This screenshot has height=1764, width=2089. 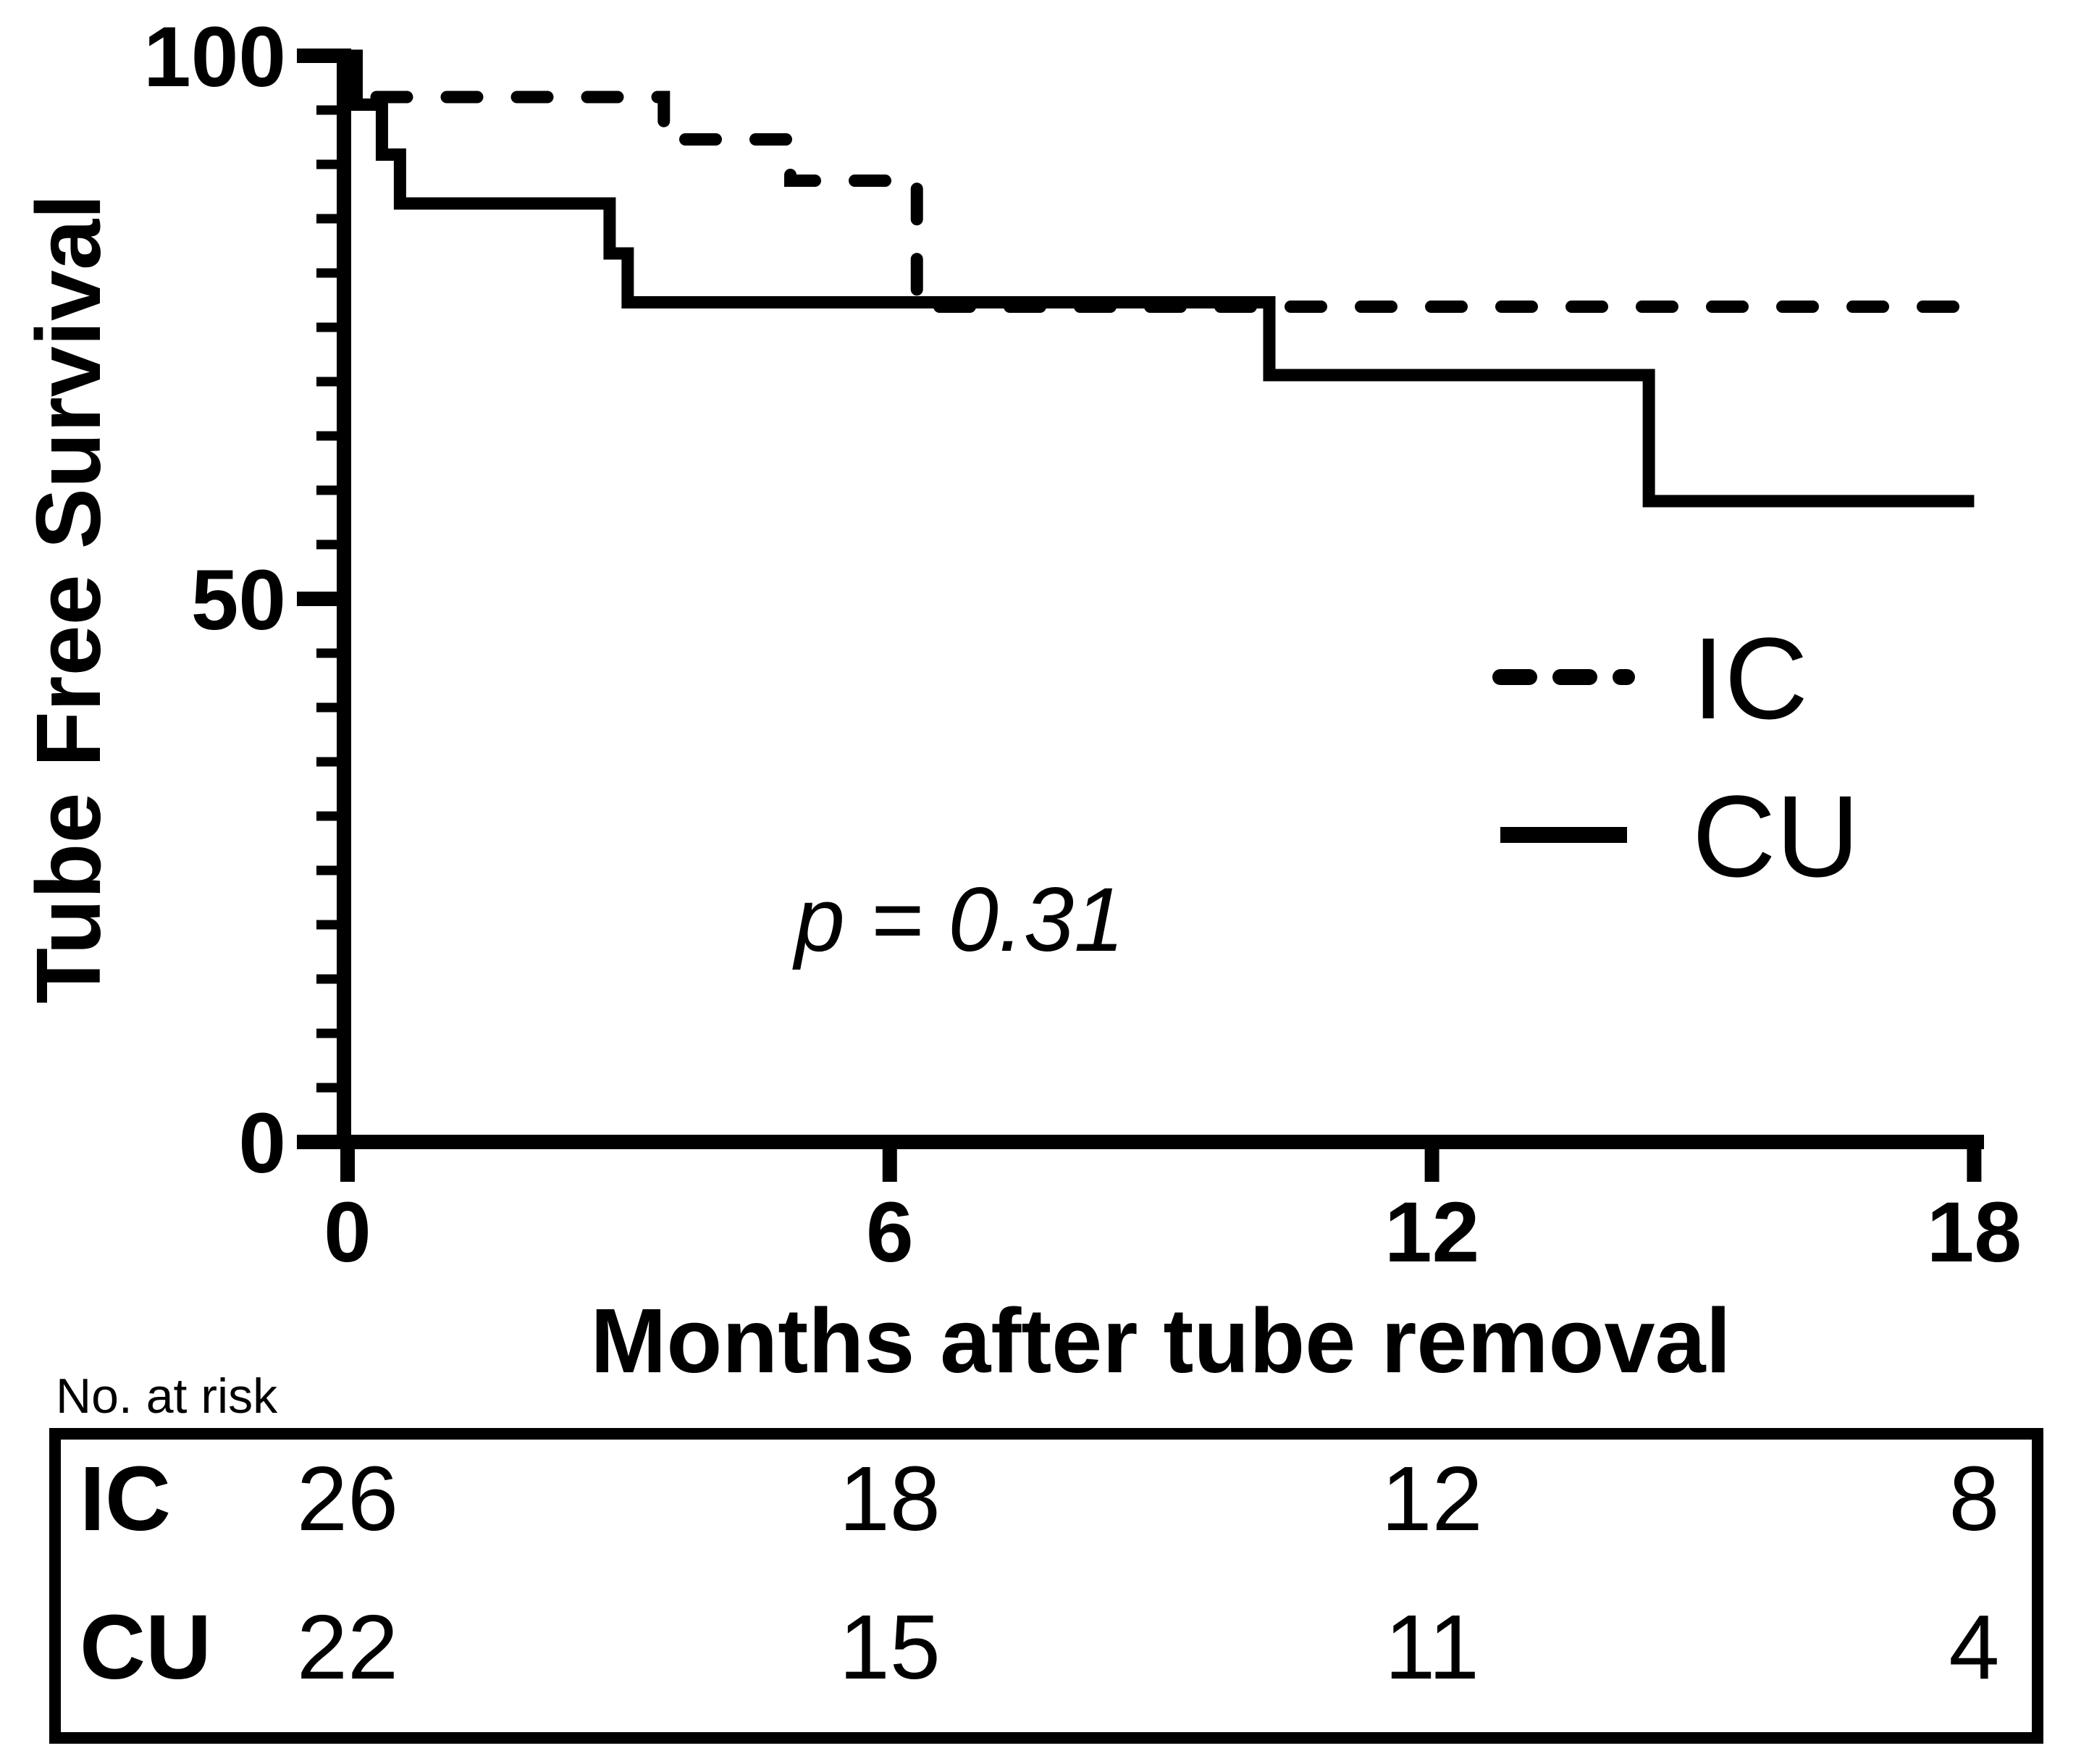 I want to click on y-tick-label-0: 0, so click(x=262, y=1143).